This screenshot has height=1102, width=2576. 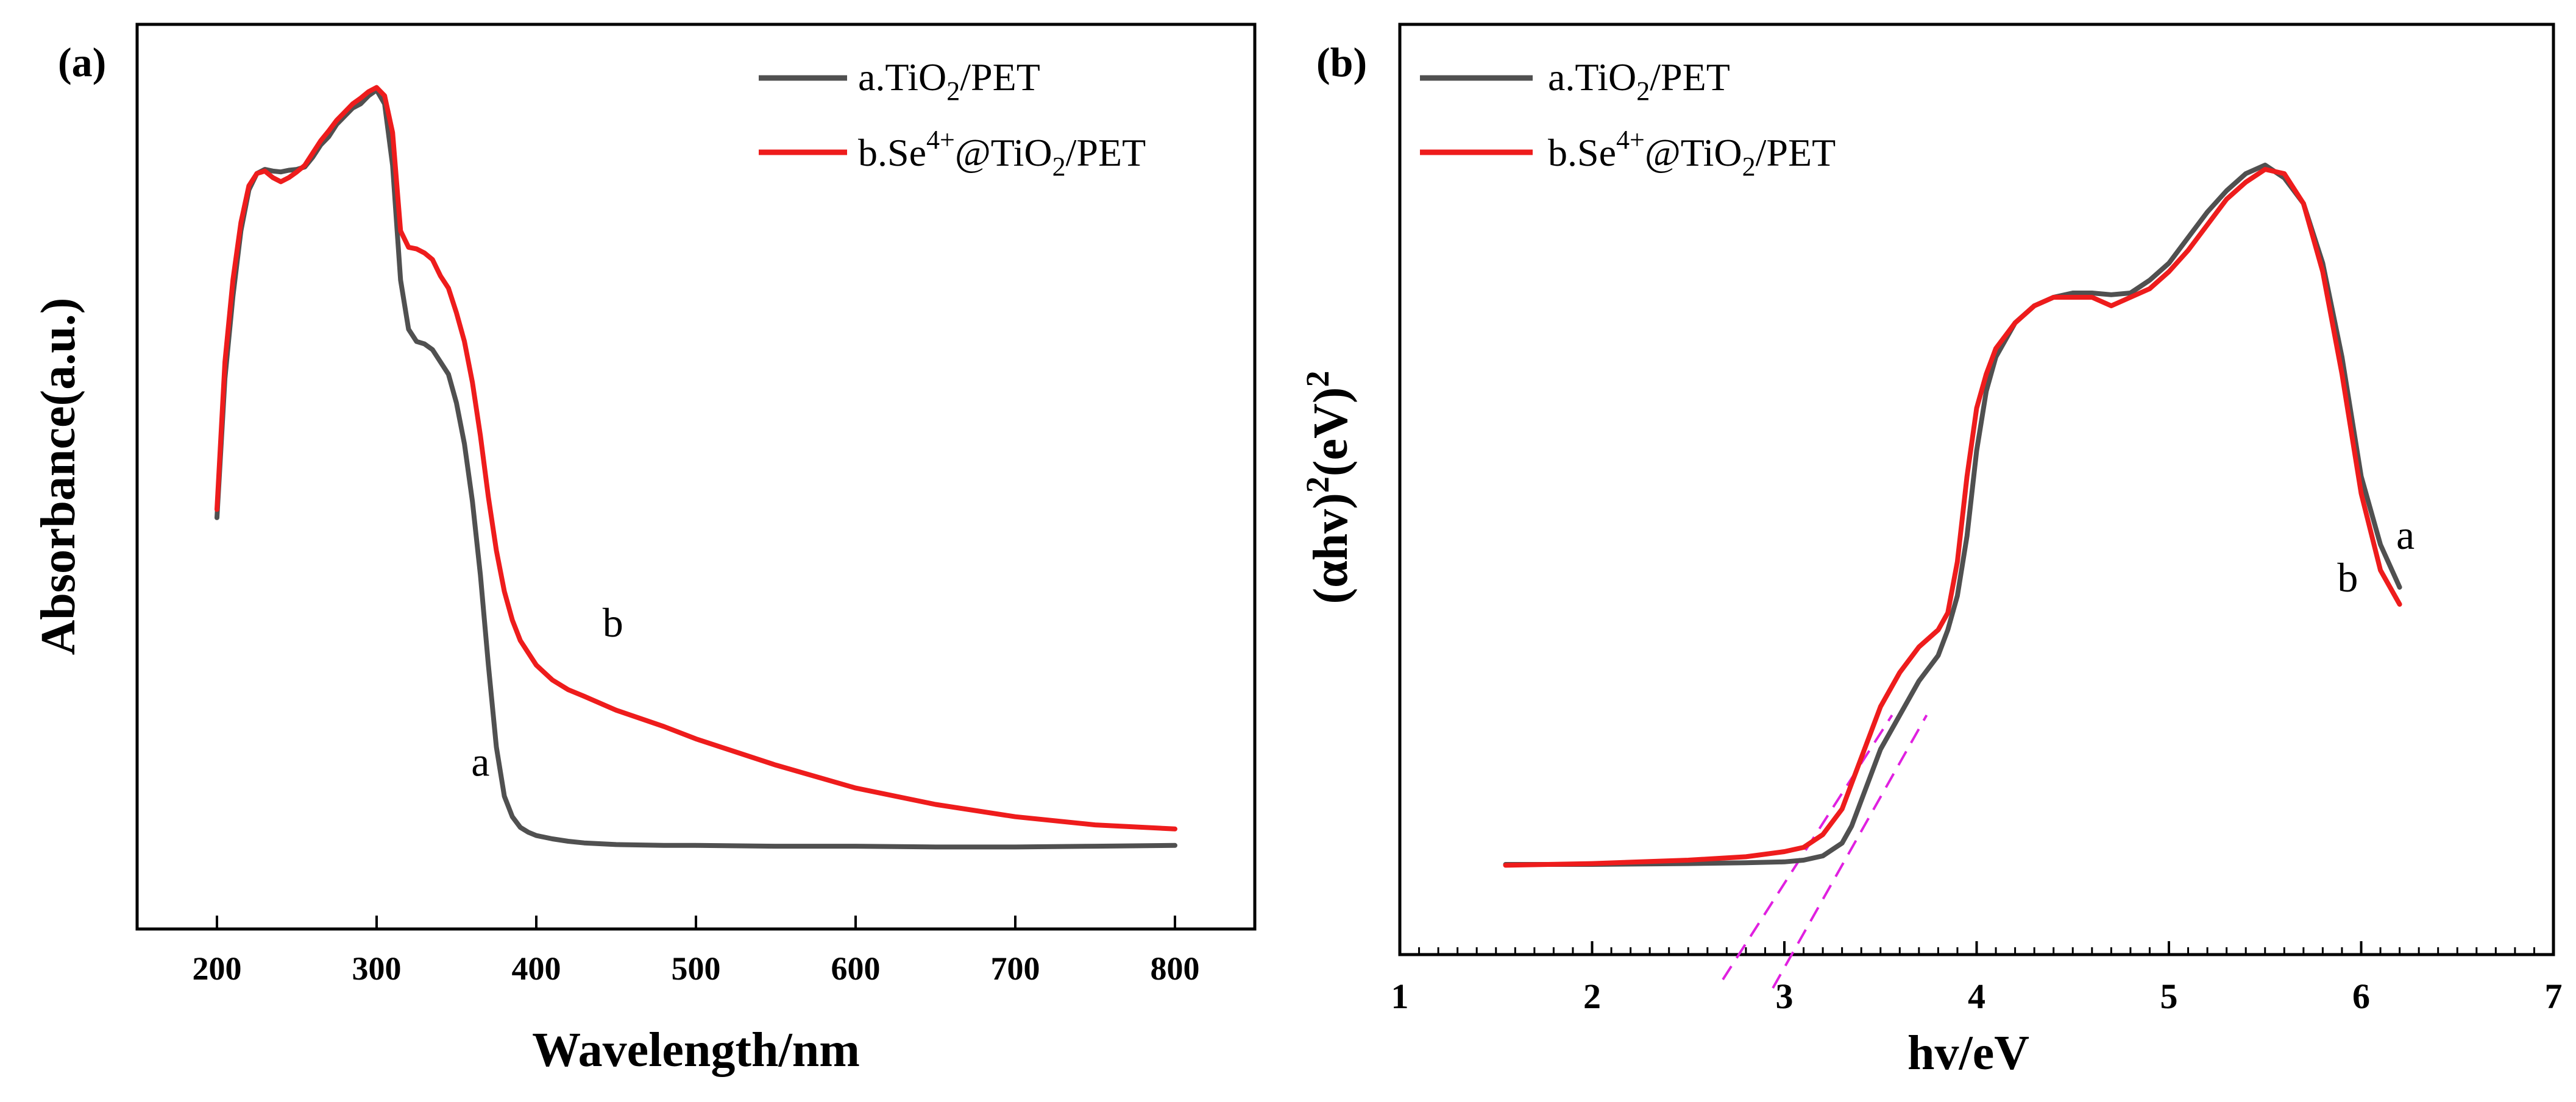 I want to click on x-tick-label: 2, so click(x=1592, y=997).